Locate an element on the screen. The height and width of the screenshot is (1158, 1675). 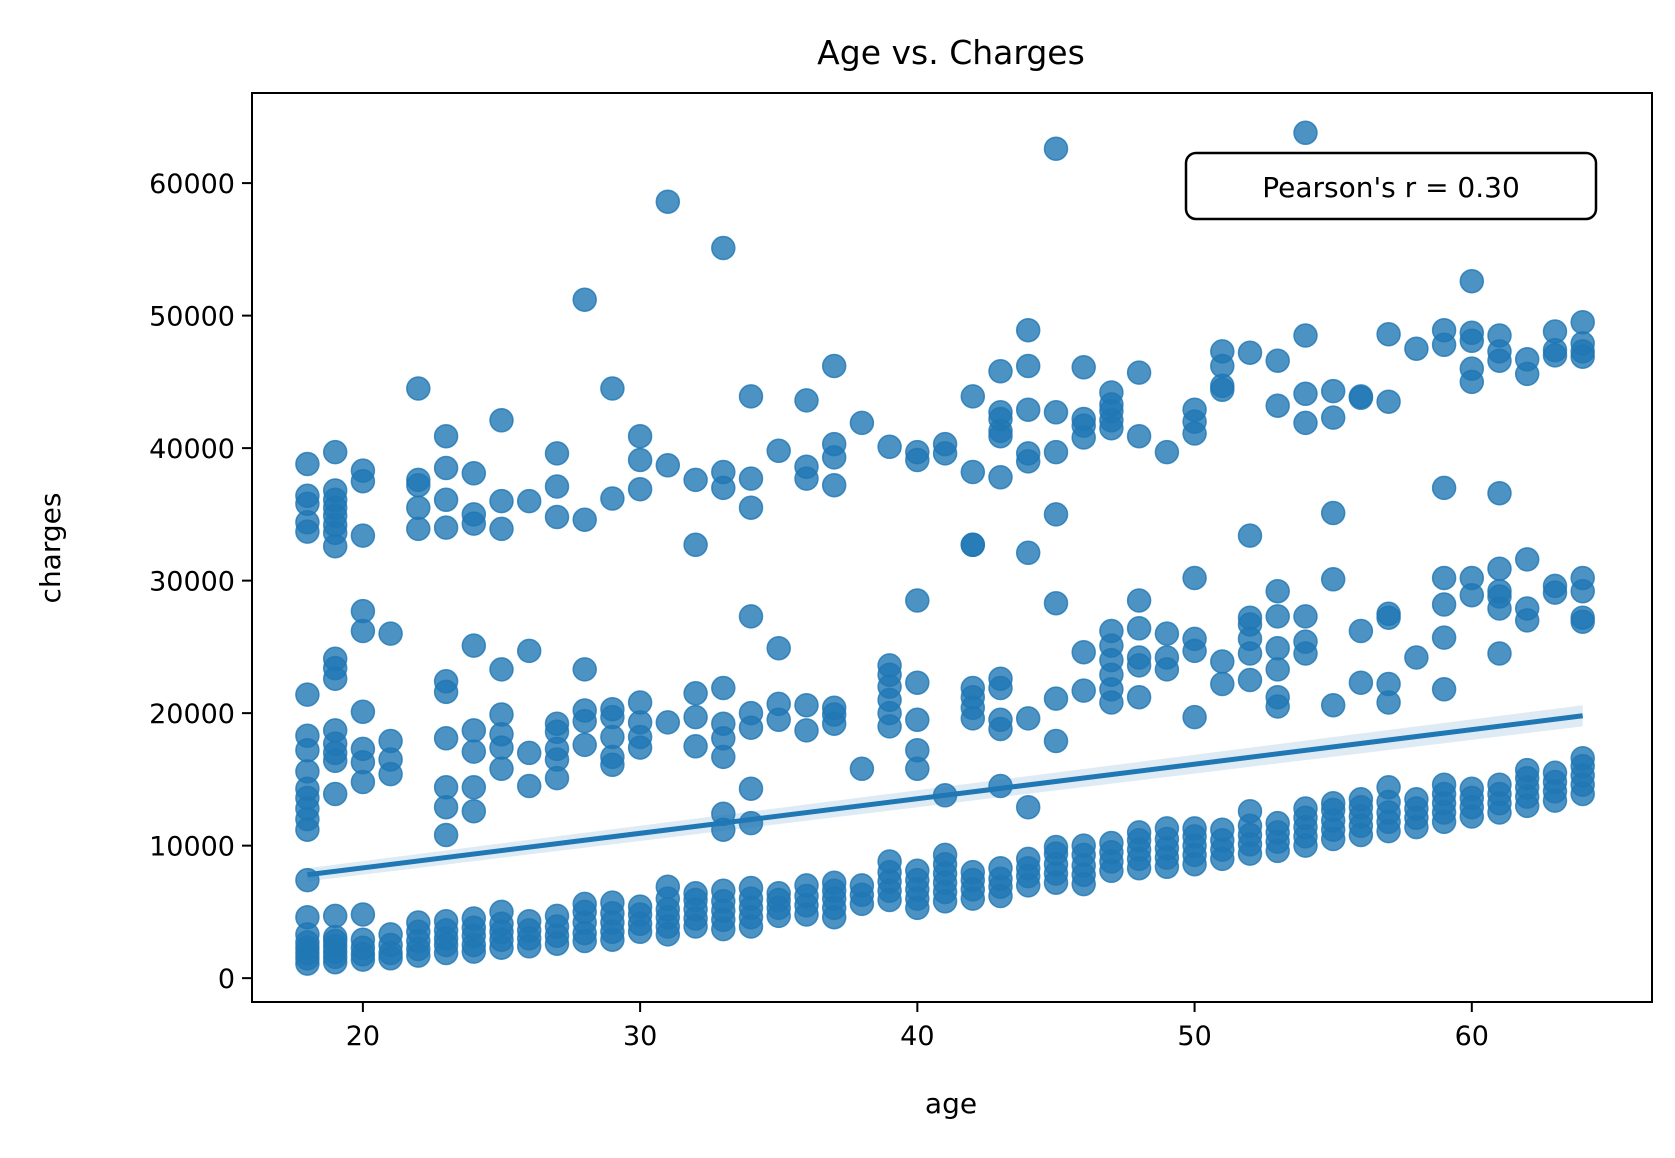
x-tick-label: 20 is located at coordinates (363, 1036).